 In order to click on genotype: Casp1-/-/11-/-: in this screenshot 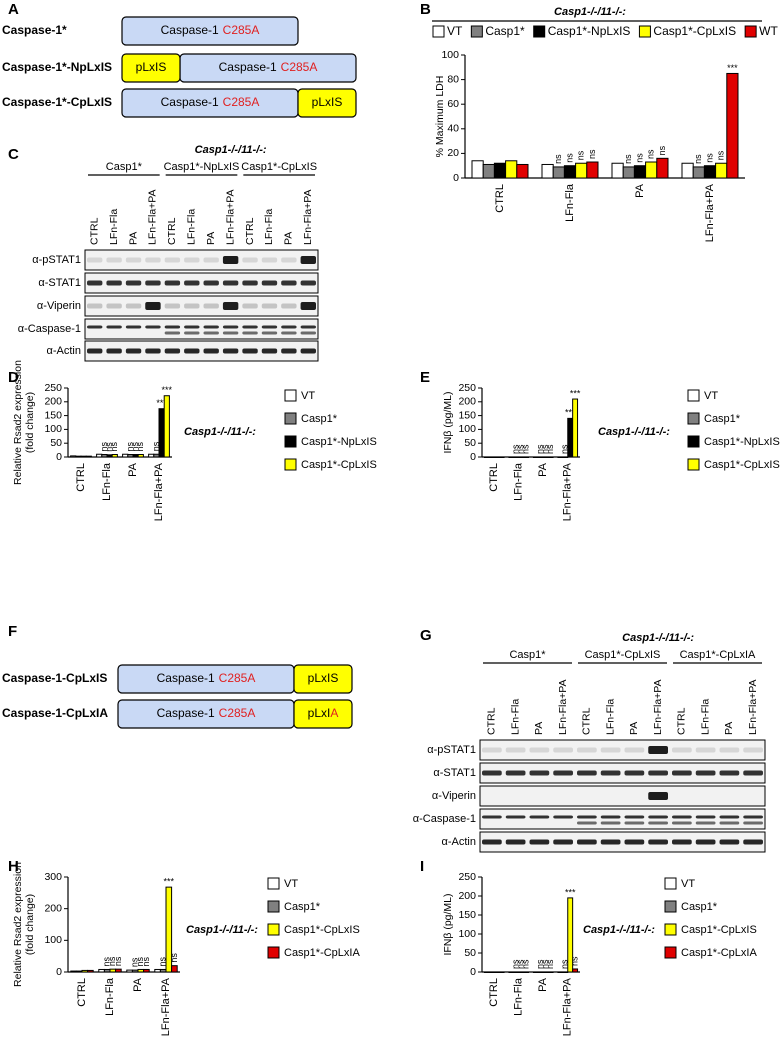, I will do `click(658, 638)`.